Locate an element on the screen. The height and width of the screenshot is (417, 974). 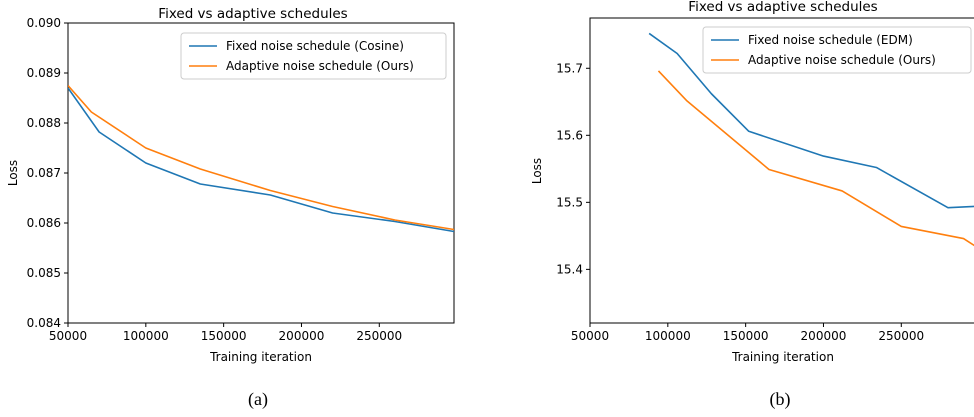
y-tick-label: 15.5 is located at coordinates (569, 202).